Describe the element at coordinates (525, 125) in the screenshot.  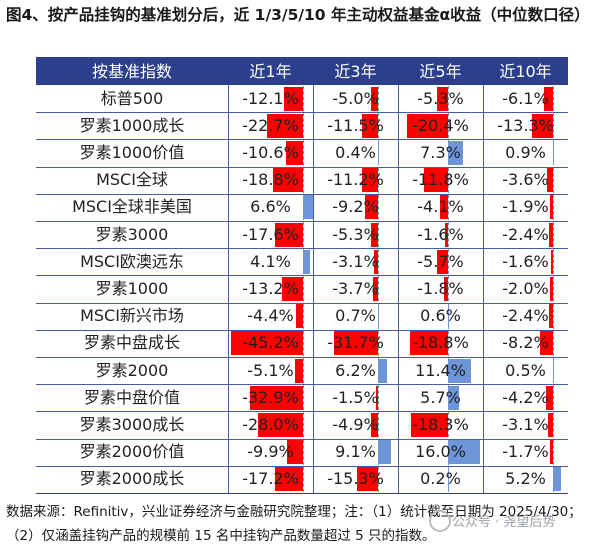
I see `value-label: -13.3%` at that location.